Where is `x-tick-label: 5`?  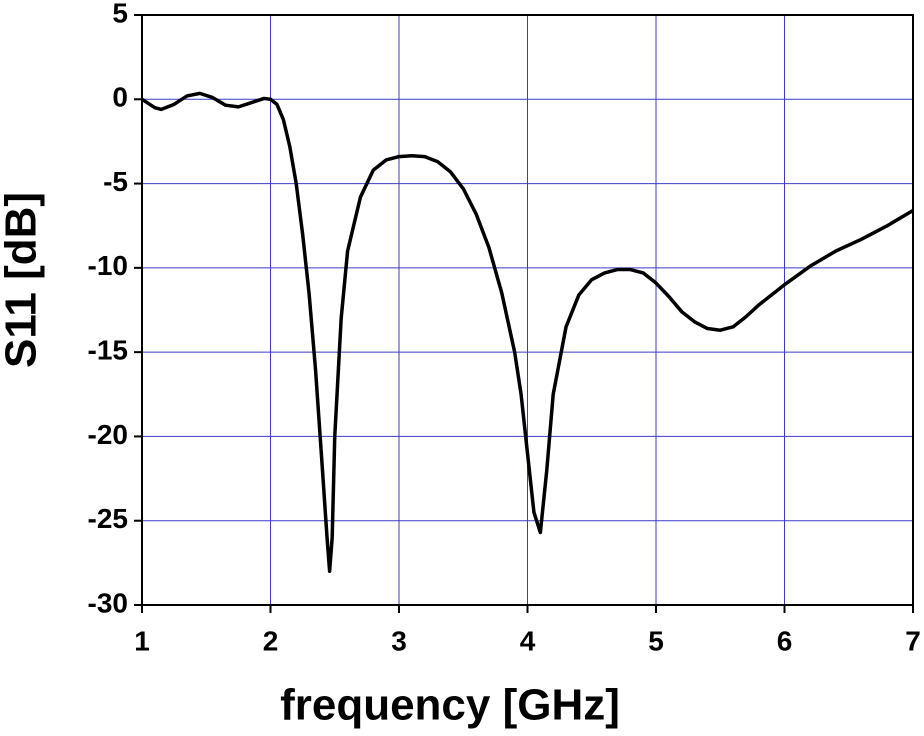
x-tick-label: 5 is located at coordinates (656, 640).